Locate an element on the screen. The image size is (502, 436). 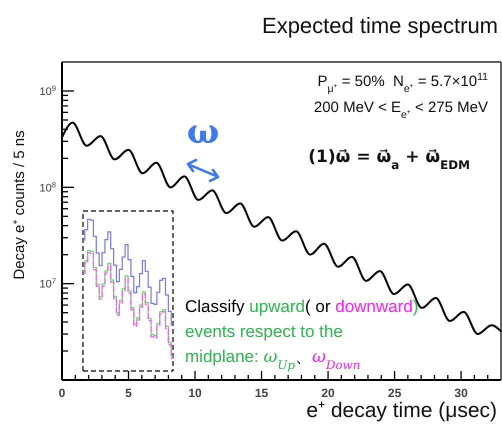
annotation: Classify is located at coordinates (217, 306).